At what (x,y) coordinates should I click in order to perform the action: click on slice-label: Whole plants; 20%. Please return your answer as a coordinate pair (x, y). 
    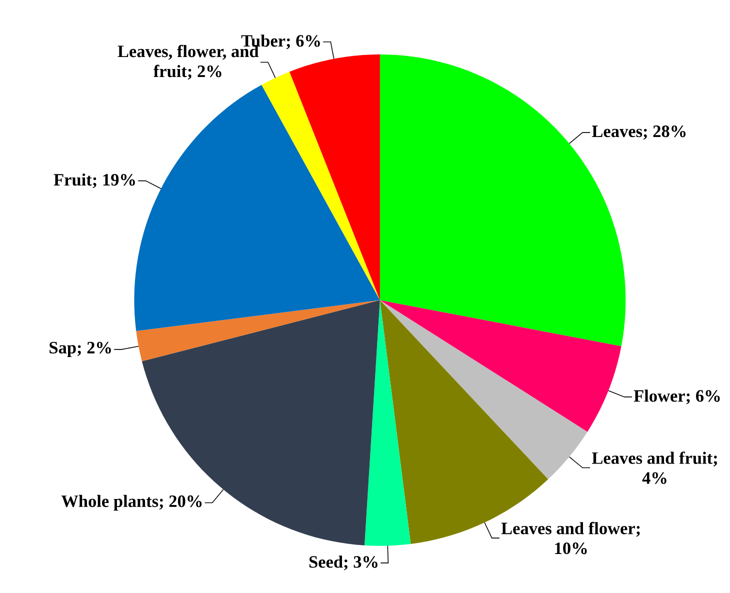
    Looking at the image, I should click on (131, 502).